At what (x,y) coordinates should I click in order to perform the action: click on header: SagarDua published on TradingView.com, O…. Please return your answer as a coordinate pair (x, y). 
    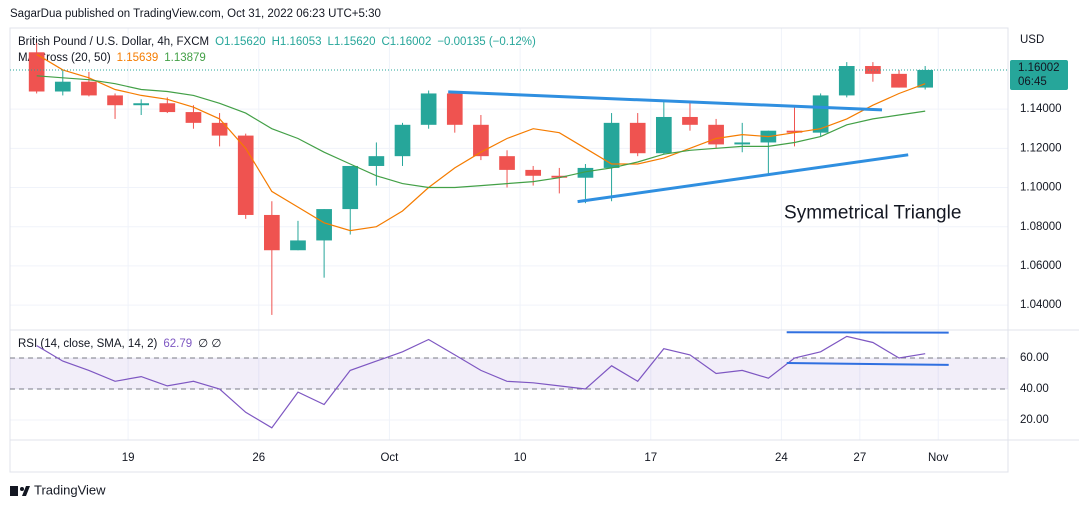
    Looking at the image, I should click on (195, 14).